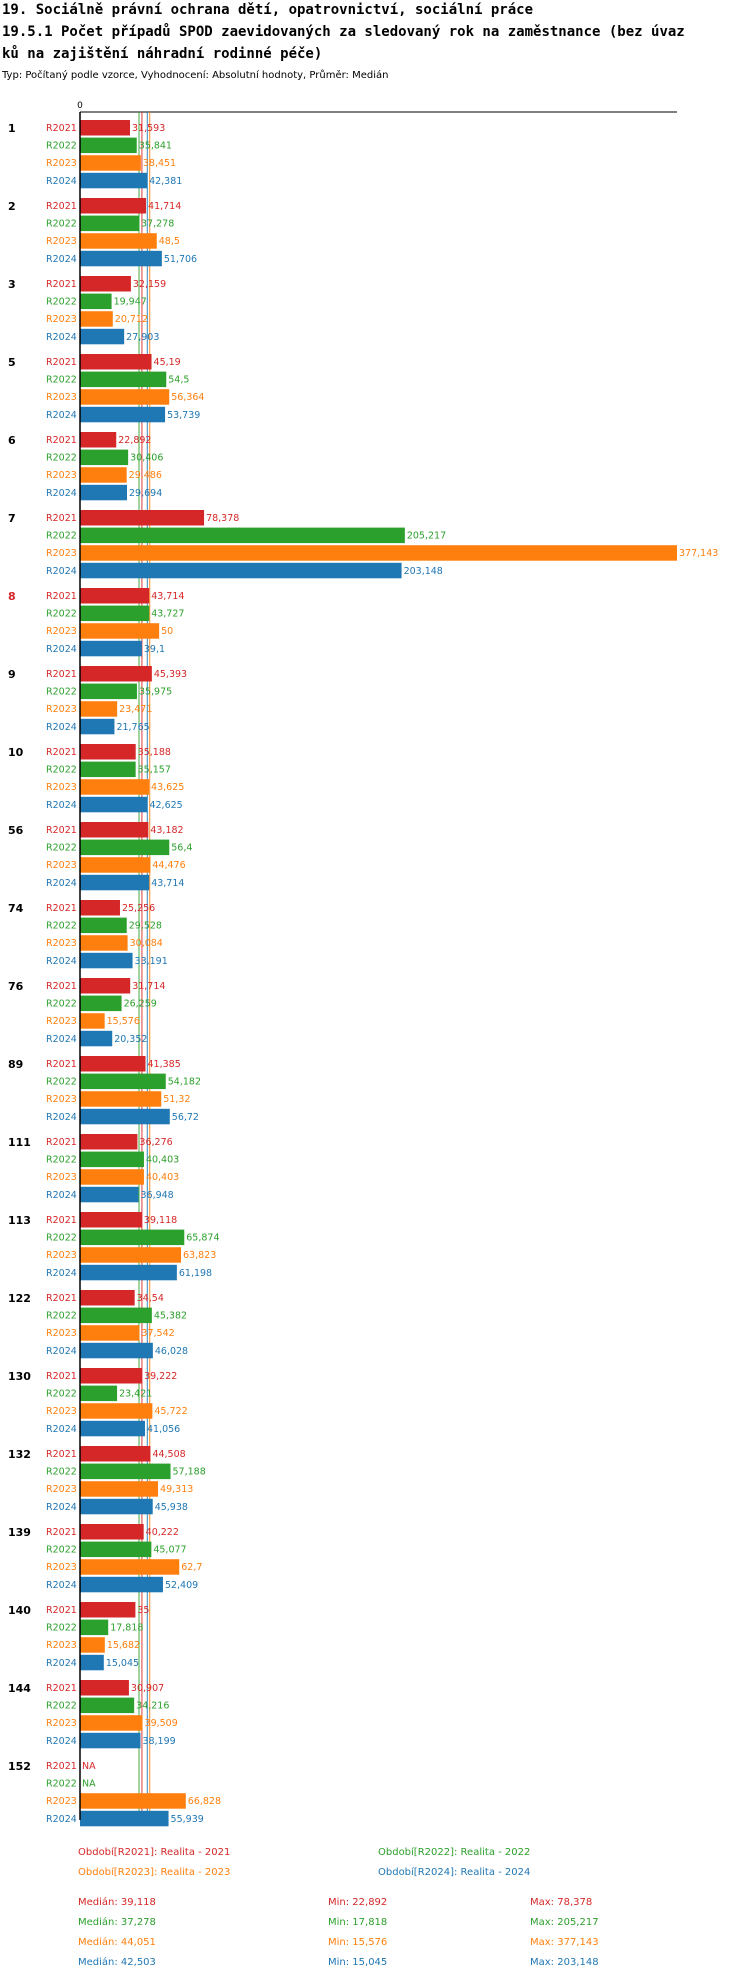 The height and width of the screenshot is (1980, 750). Describe the element at coordinates (142, 337) in the screenshot. I see `bar-value-label: 27,903` at that location.